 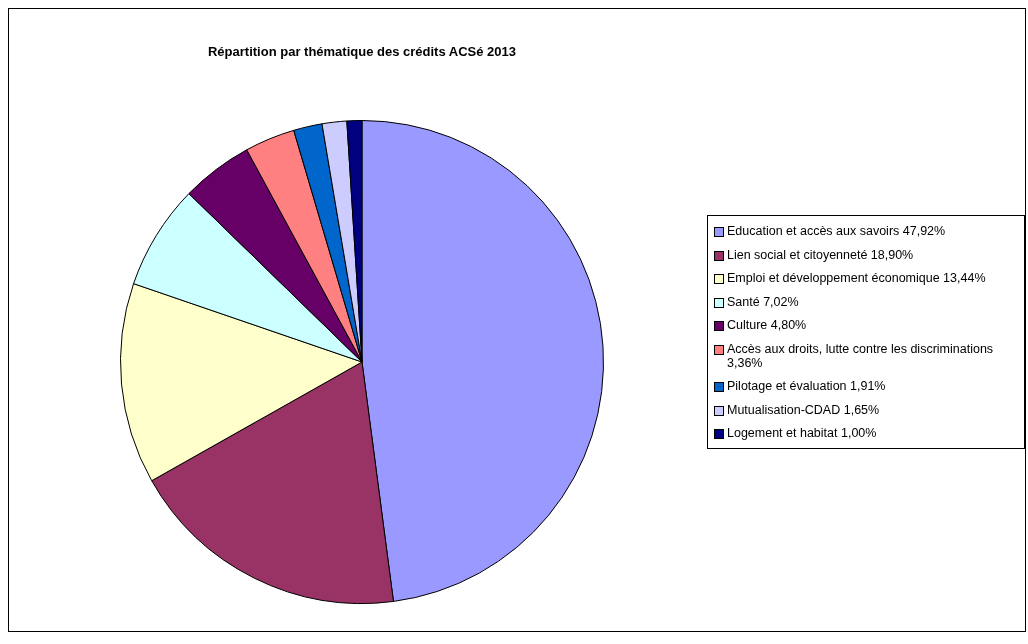 What do you see at coordinates (803, 409) in the screenshot?
I see `legend-label: Mutualisation-CDAD 1,65%` at bounding box center [803, 409].